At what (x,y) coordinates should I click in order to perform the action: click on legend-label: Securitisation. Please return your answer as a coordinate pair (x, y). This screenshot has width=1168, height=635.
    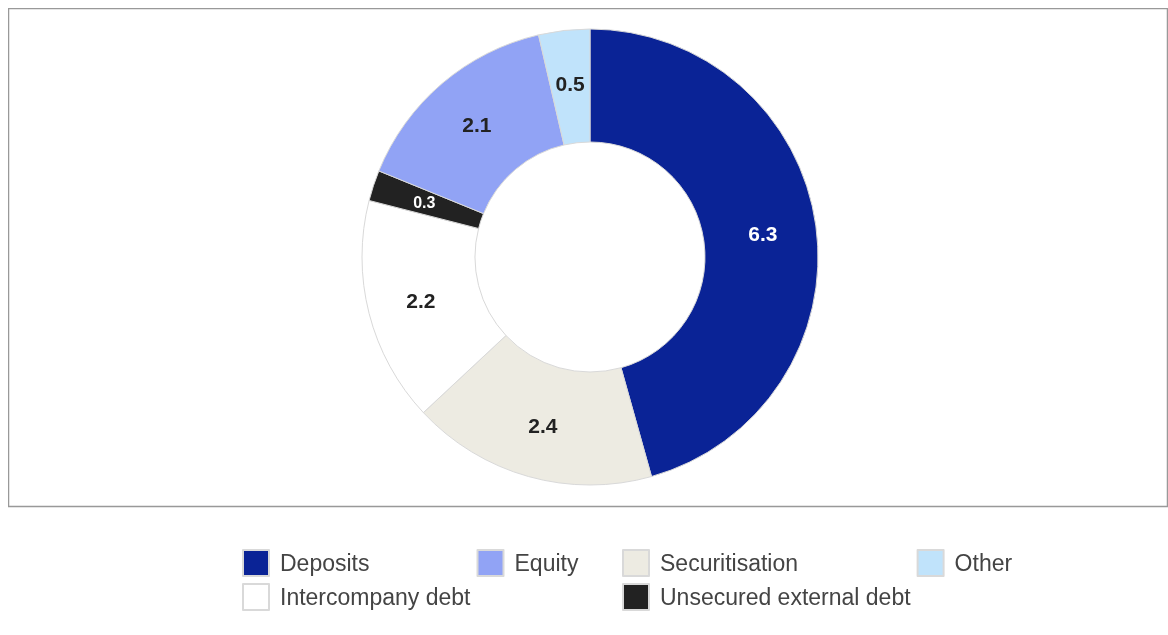
    Looking at the image, I should click on (729, 563).